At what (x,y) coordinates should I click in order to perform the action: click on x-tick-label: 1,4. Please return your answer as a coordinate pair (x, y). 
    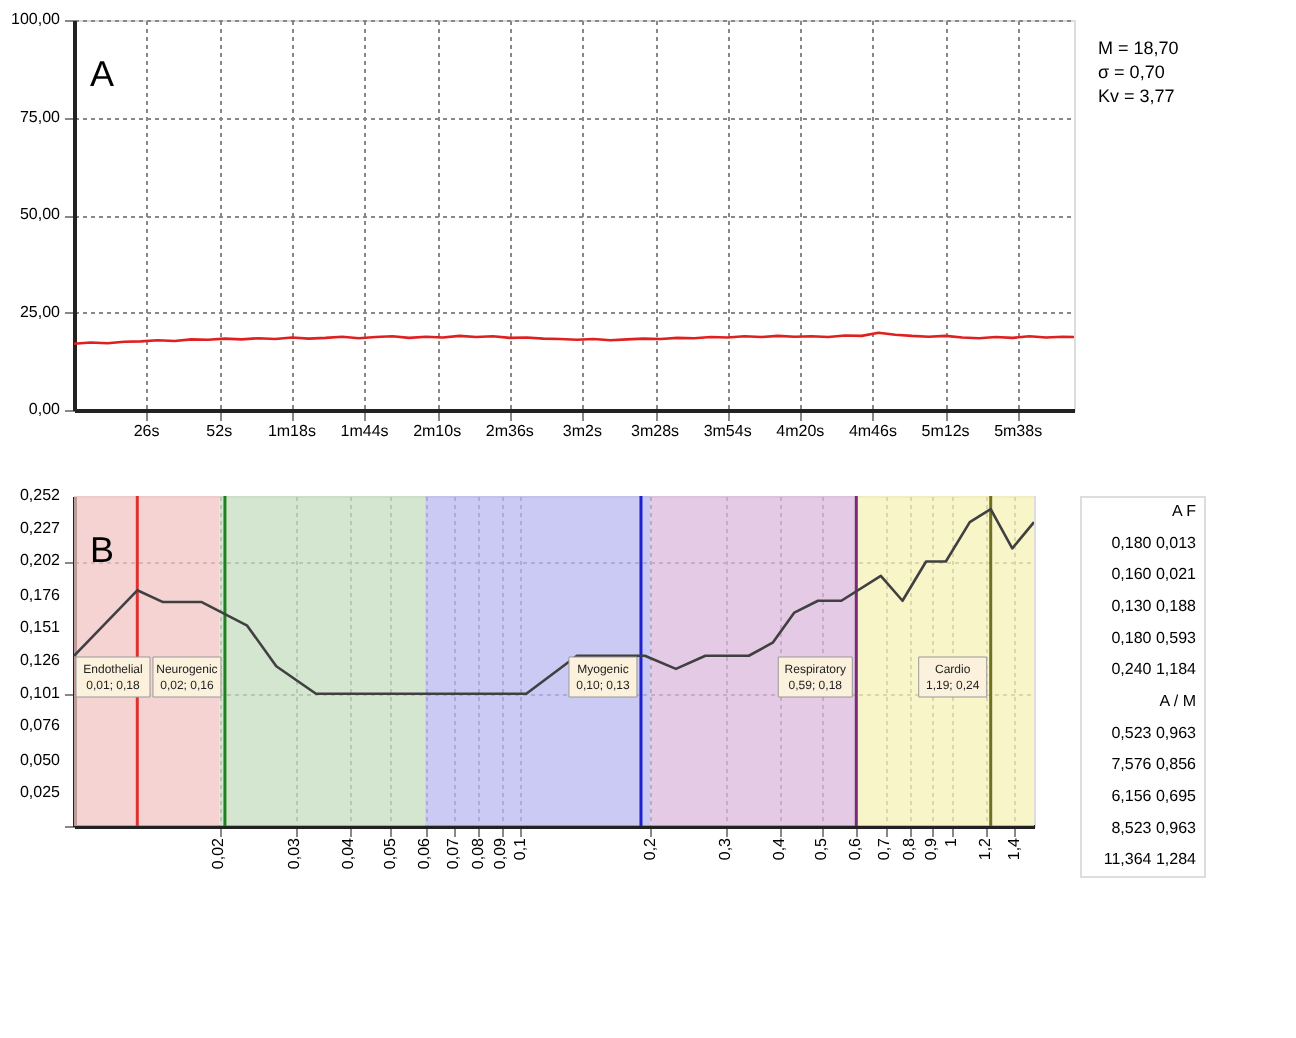
    Looking at the image, I should click on (1013, 848).